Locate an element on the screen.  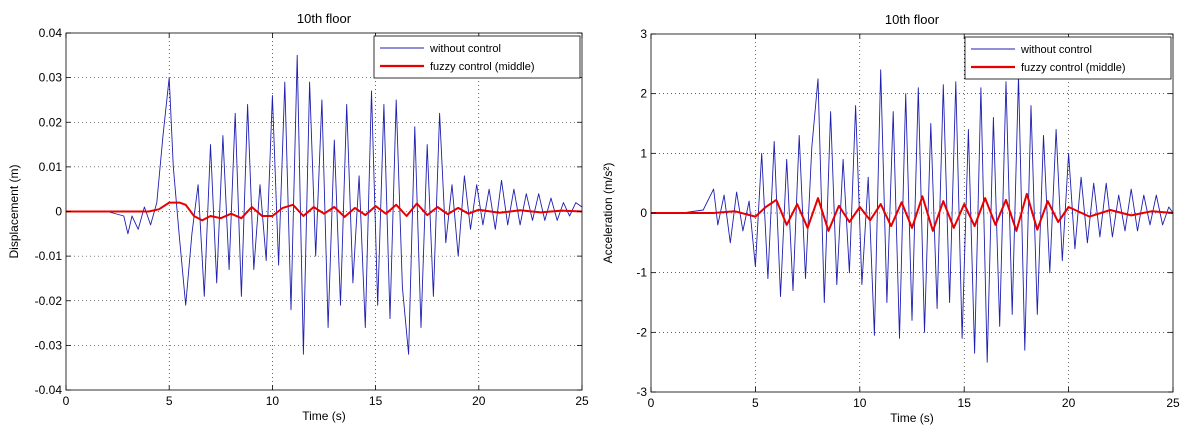
y-axis-label: Acceleration (m/s²) is located at coordinates (608, 213).